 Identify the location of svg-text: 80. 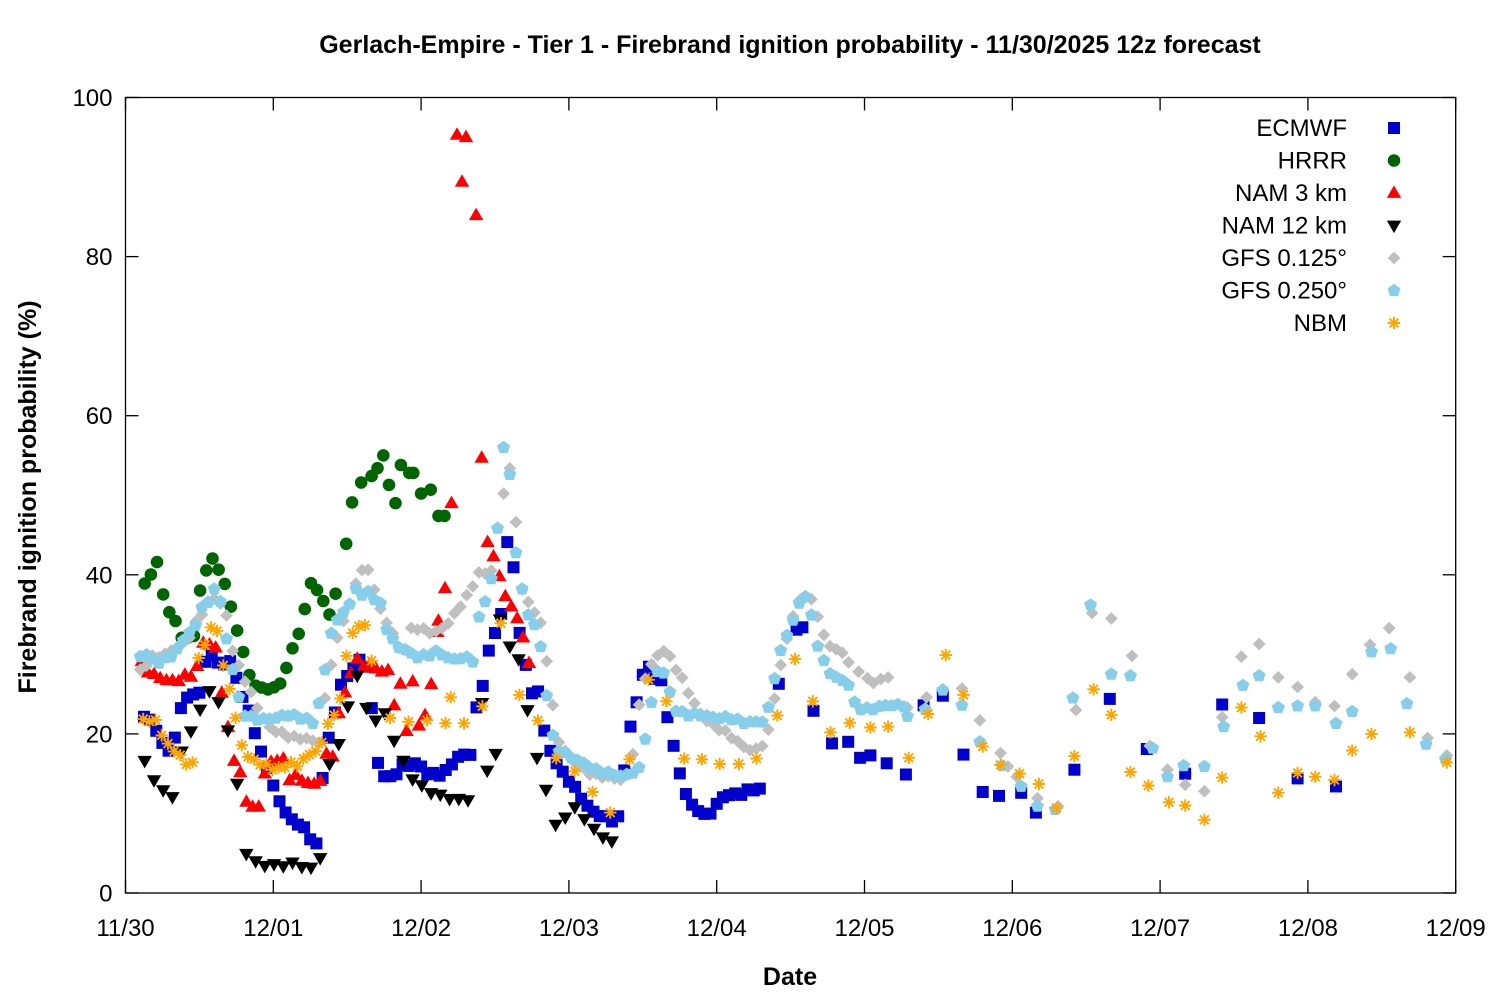
(99, 257).